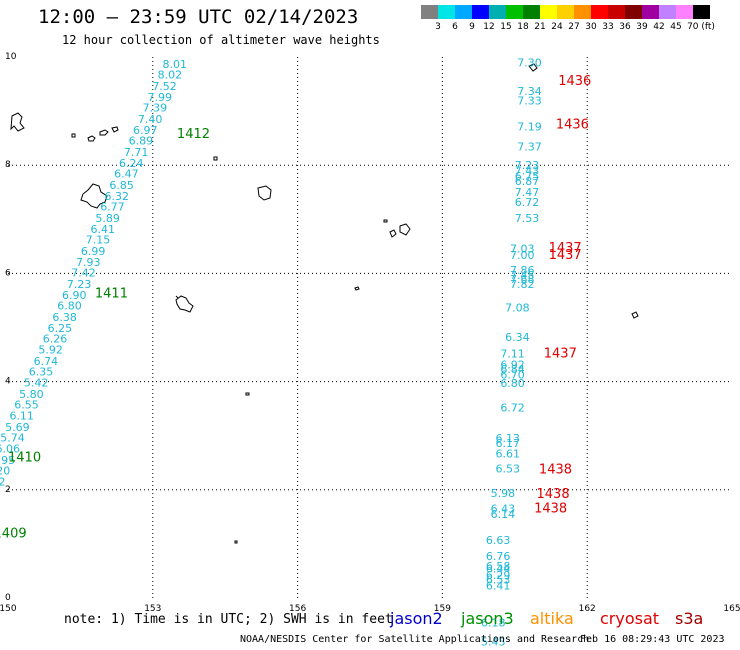 Image resolution: width=740 pixels, height=650 pixels. Describe the element at coordinates (155, 108) in the screenshot. I see `wave-height-label: 7.39` at that location.